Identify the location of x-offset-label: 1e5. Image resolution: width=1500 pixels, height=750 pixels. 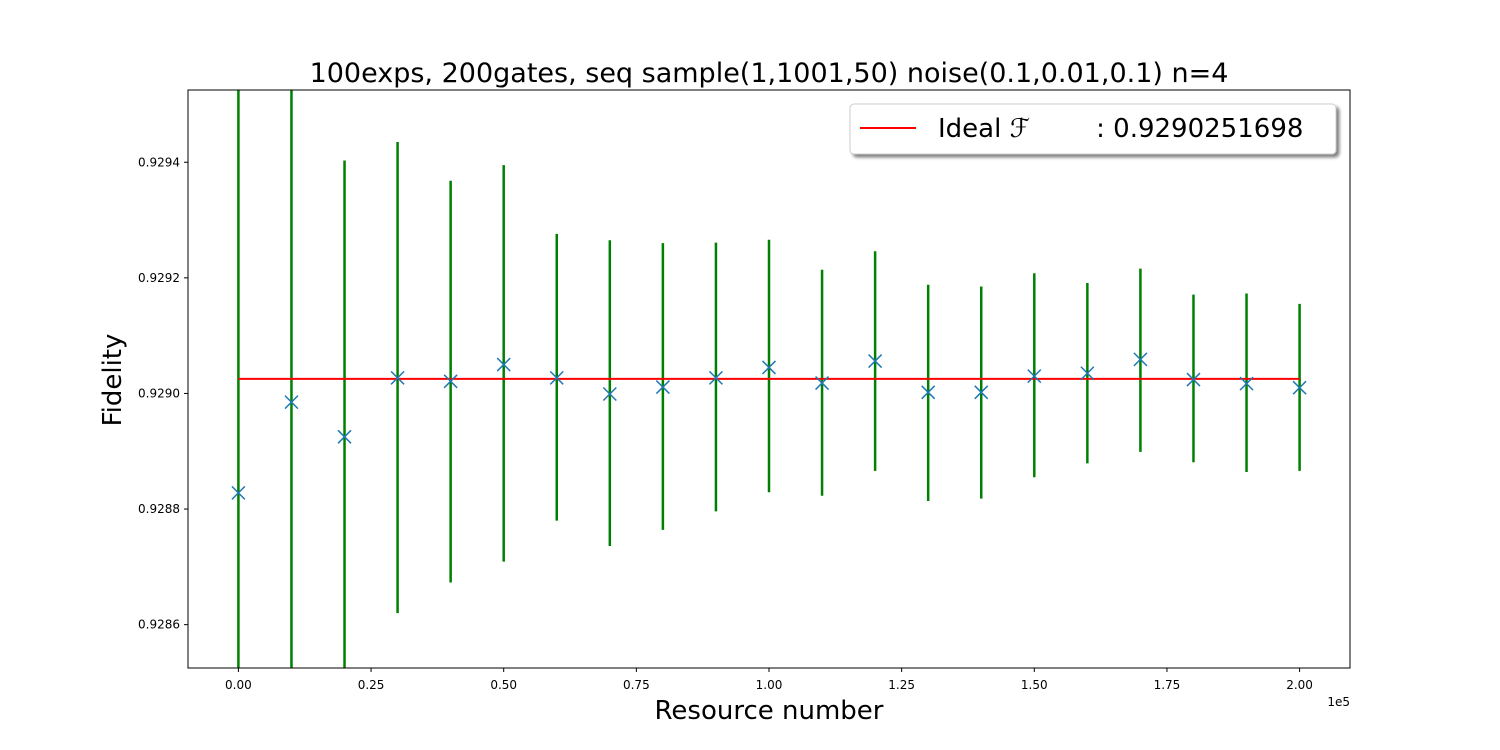
(1338, 702).